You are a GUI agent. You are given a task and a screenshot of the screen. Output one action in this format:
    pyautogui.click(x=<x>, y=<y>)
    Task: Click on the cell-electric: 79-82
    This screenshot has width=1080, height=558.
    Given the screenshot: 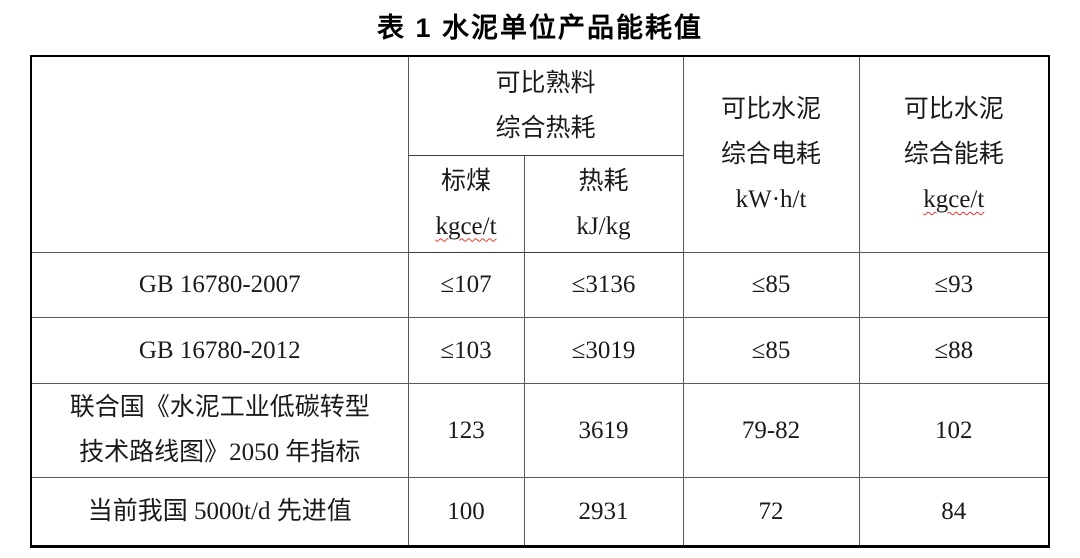 What is the action you would take?
    pyautogui.click(x=771, y=430)
    